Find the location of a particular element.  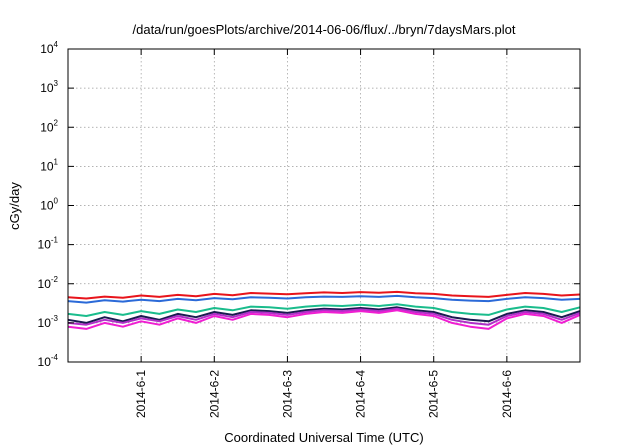

y-tick-label: 10⁻³ is located at coordinates (48, 322).